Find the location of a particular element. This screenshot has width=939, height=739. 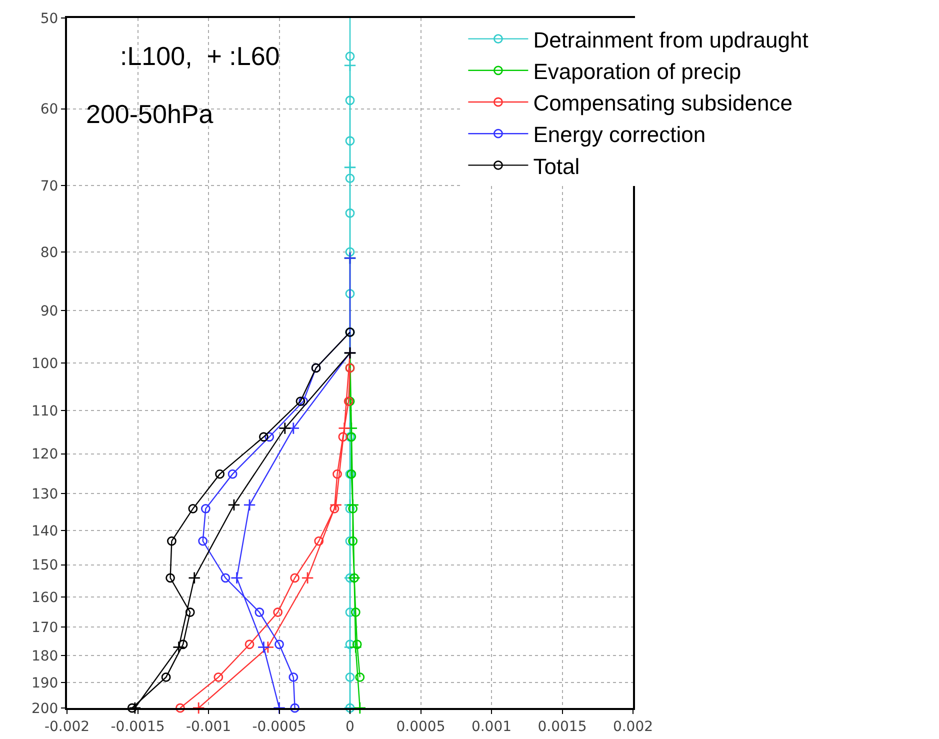

y-tick-label: 190 is located at coordinates (44, 683).